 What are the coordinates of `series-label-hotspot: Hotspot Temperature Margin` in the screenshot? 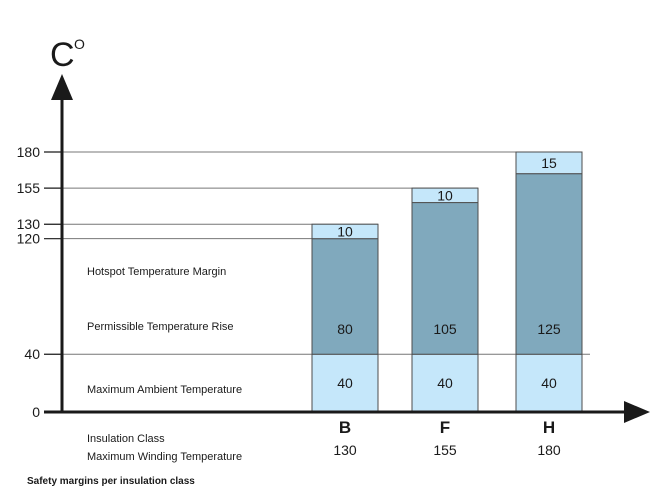 It's located at (156, 272).